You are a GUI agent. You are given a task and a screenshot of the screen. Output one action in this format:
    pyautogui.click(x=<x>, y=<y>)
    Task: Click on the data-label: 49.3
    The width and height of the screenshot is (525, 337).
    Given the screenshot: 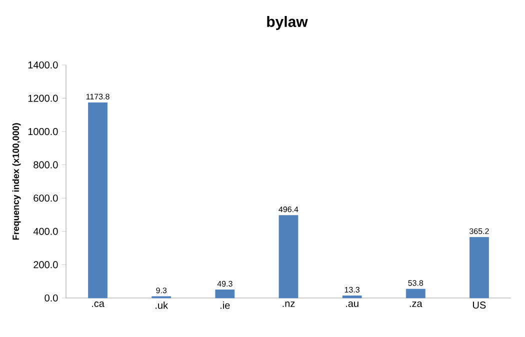 What is the action you would take?
    pyautogui.click(x=224, y=283)
    